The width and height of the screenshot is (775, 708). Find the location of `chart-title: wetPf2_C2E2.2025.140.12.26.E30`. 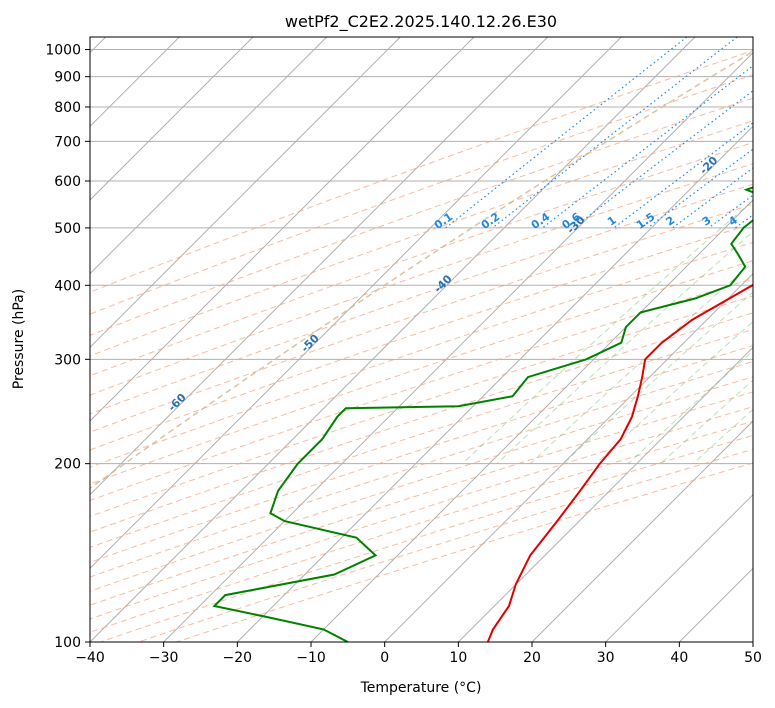

chart-title: wetPf2_C2E2.2025.140.12.26.E30 is located at coordinates (421, 22).